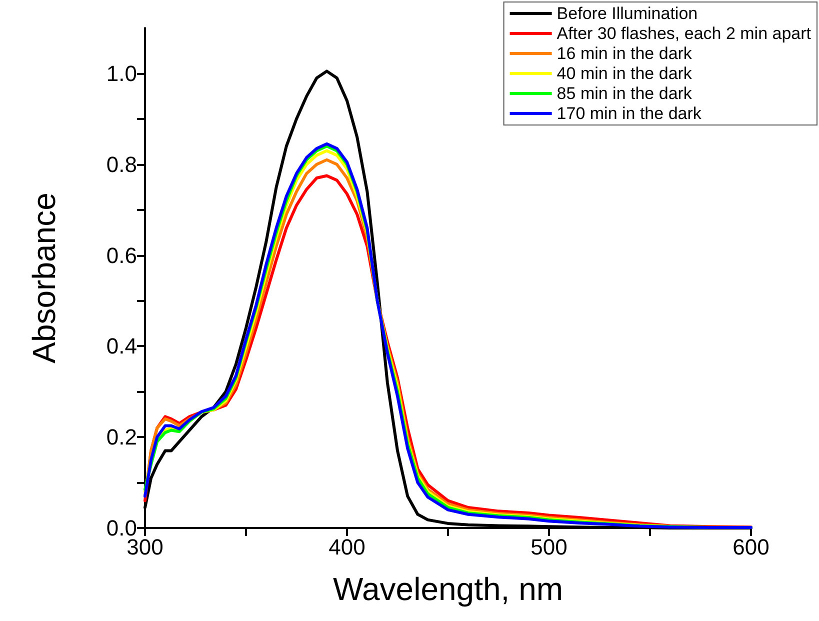  I want to click on y-axis-title: Absorbance, so click(44, 278).